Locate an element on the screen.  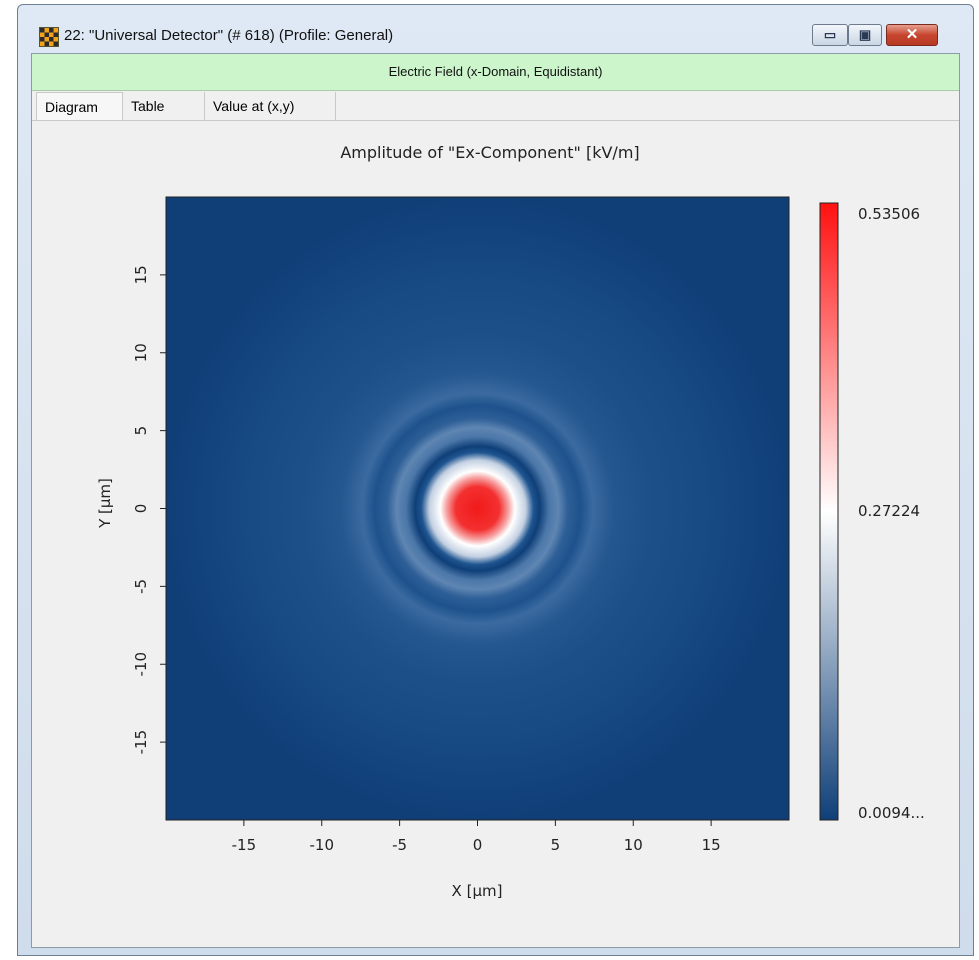
minimize-icon: ▭ is located at coordinates (830, 34).